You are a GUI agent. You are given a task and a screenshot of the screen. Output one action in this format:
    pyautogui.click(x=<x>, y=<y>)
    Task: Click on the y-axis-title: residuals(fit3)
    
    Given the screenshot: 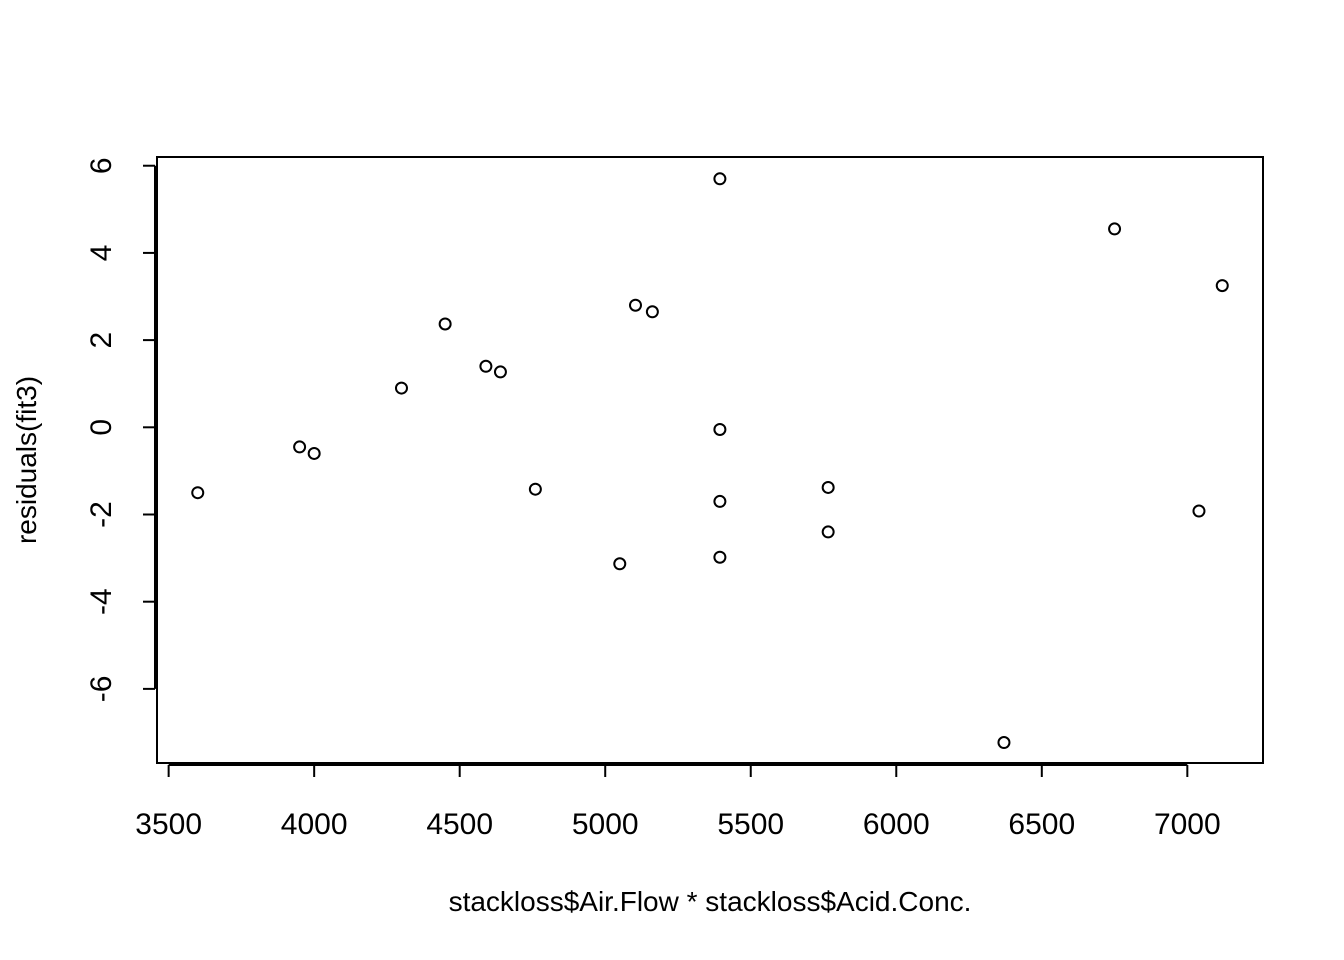 What is the action you would take?
    pyautogui.click(x=26, y=460)
    